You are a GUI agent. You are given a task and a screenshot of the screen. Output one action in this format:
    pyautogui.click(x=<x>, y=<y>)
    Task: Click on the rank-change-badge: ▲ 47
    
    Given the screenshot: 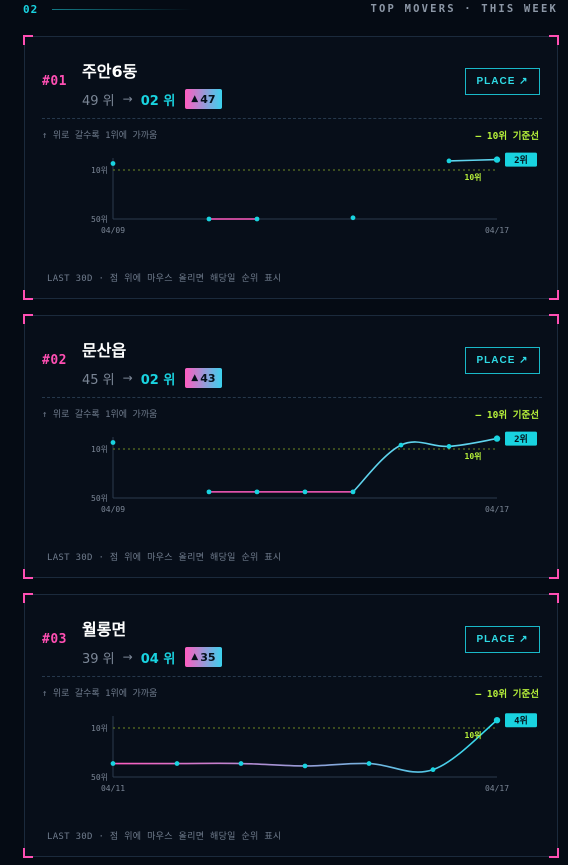 What is the action you would take?
    pyautogui.click(x=203, y=99)
    